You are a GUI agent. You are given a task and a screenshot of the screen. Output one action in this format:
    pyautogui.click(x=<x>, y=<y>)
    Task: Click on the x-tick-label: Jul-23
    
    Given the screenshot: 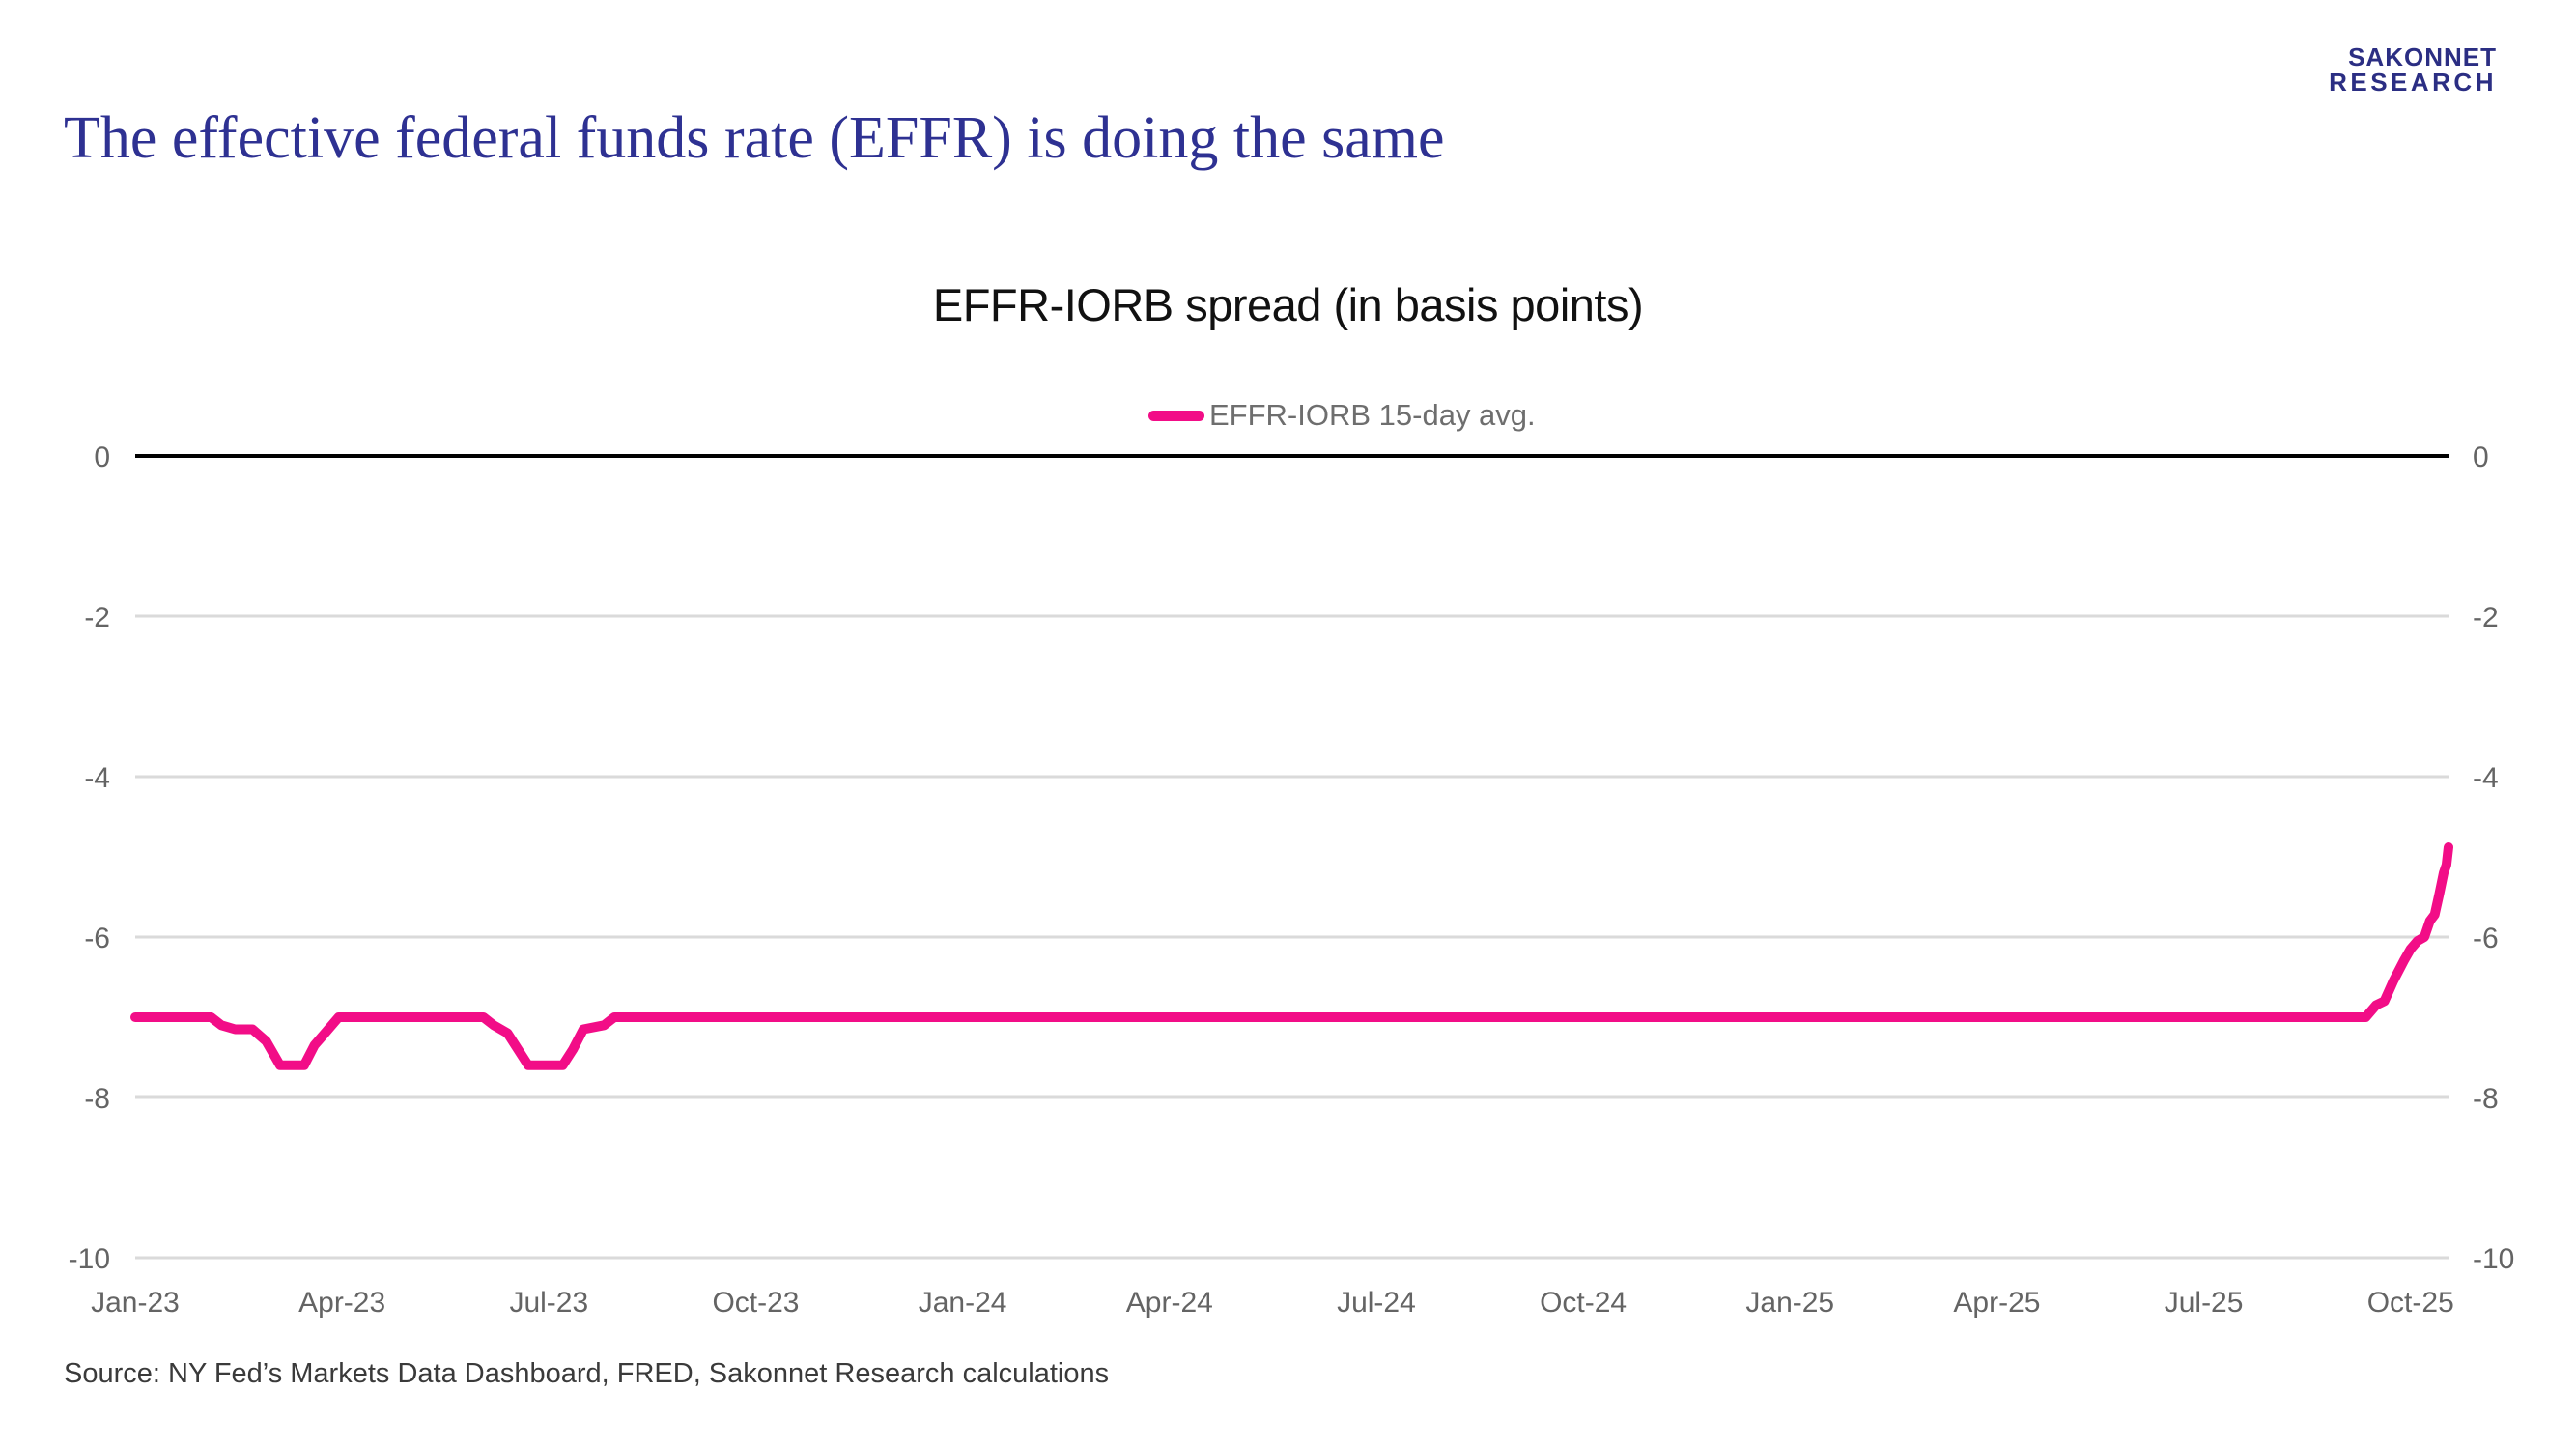 What is the action you would take?
    pyautogui.click(x=548, y=1303)
    